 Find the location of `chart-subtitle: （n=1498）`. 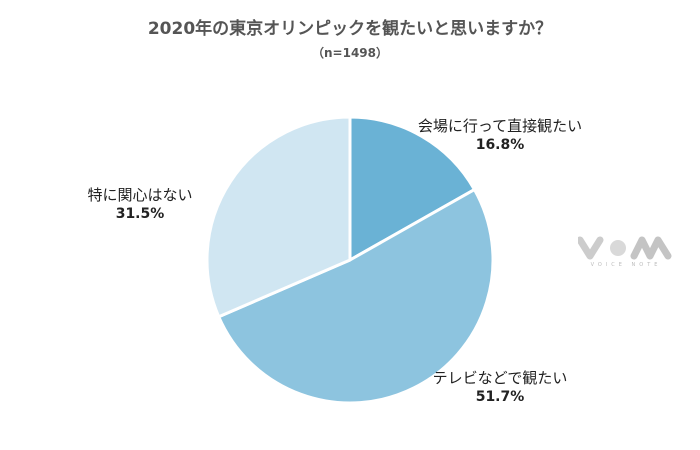

chart-subtitle: （n=1498） is located at coordinates (350, 53).